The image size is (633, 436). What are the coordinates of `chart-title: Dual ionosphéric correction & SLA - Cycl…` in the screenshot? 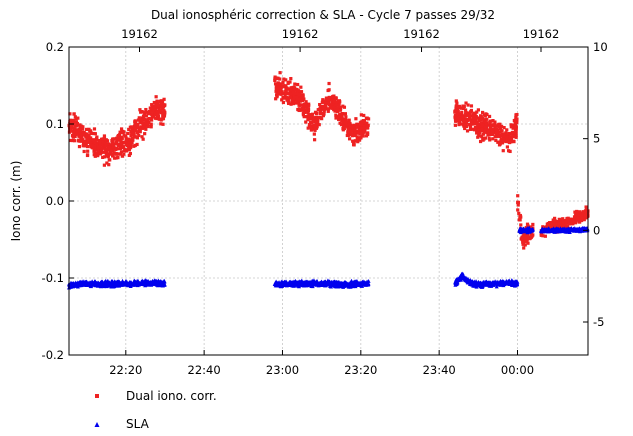 It's located at (323, 15).